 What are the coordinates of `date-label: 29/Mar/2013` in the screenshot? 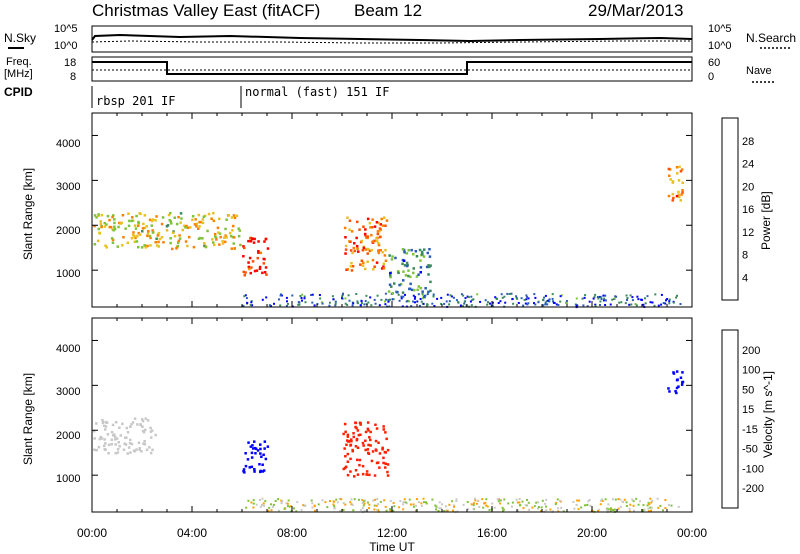 It's located at (635, 10).